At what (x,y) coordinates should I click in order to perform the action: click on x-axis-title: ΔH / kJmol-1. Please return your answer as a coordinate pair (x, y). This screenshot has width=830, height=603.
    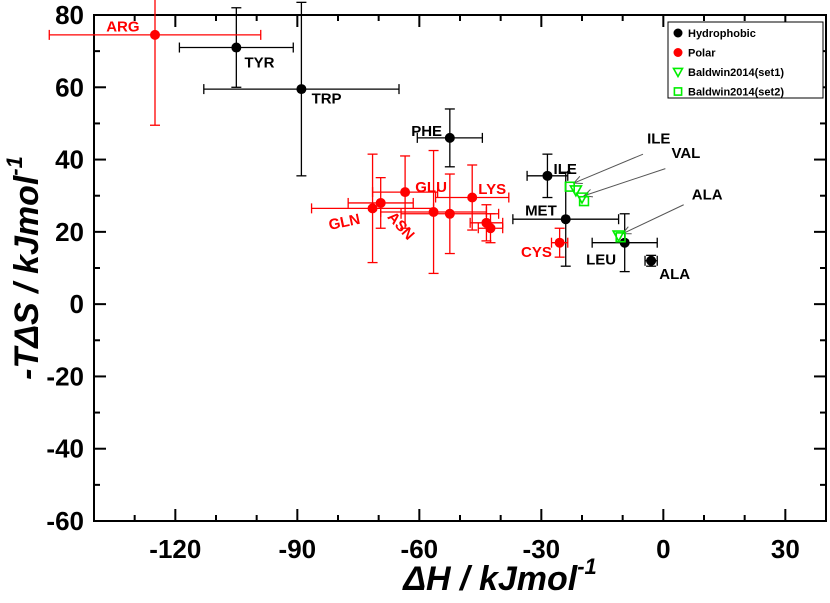
    Looking at the image, I should click on (499, 576).